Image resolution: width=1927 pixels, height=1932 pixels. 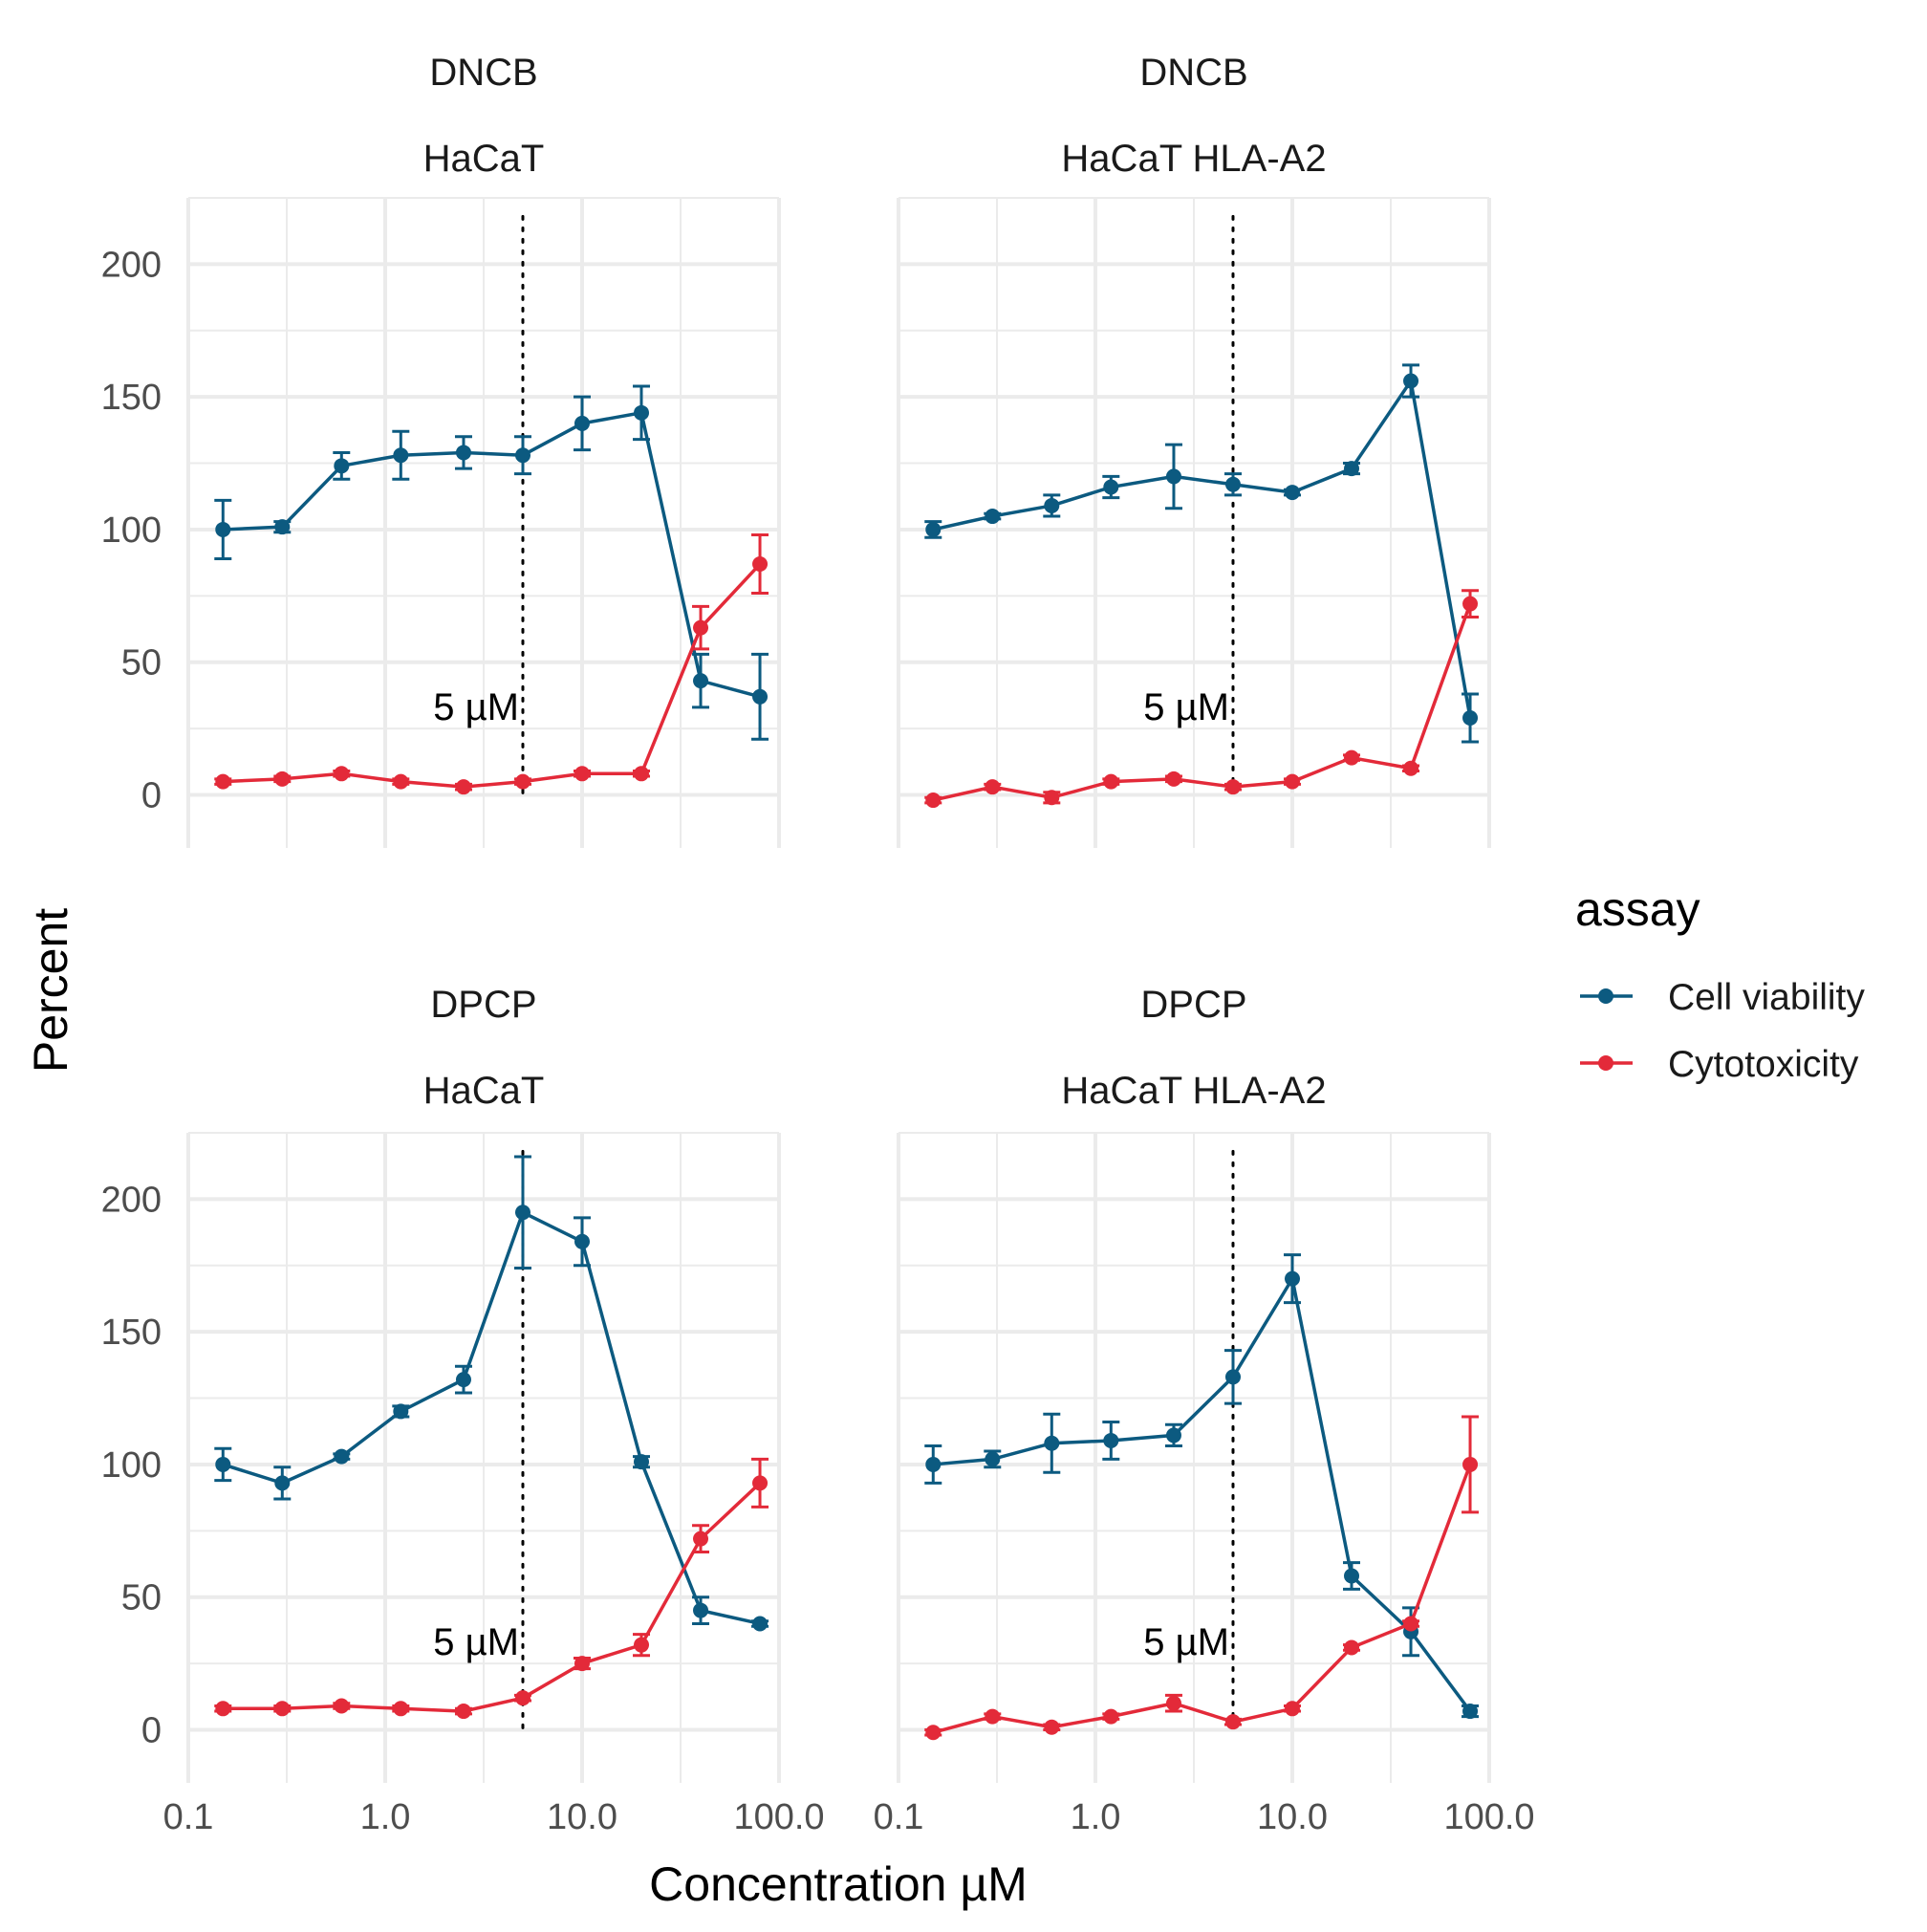 I want to click on legend-label: Cell viability, so click(x=1766, y=997).